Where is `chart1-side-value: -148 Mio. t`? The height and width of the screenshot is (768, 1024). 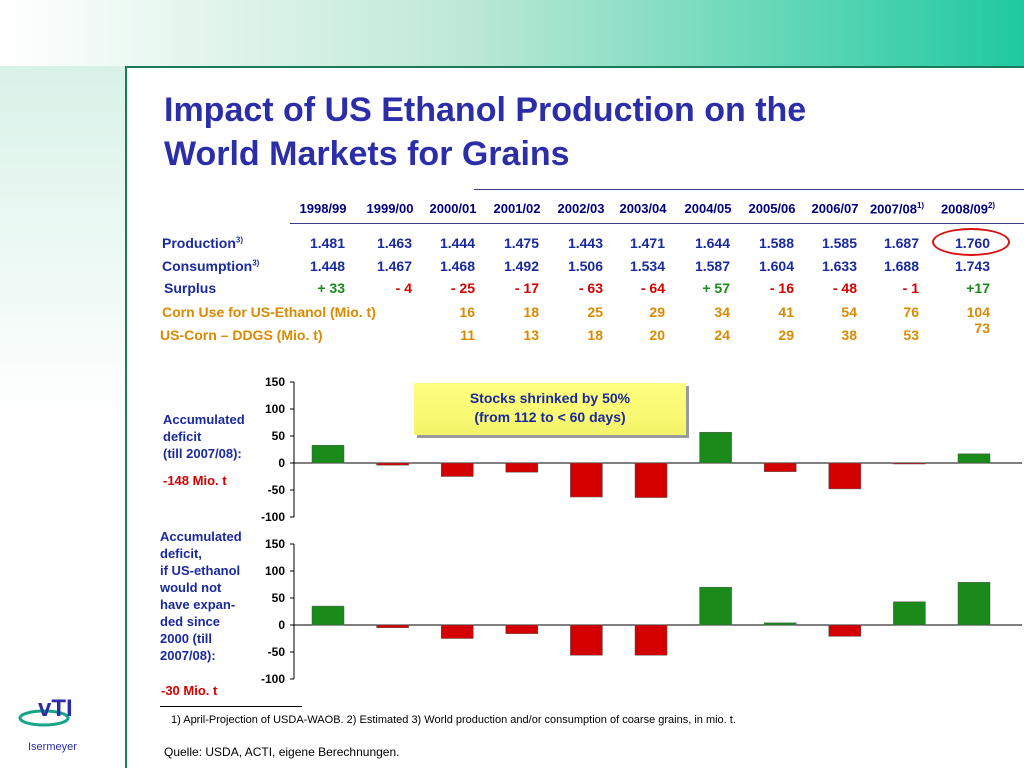
chart1-side-value: -148 Mio. t is located at coordinates (195, 480).